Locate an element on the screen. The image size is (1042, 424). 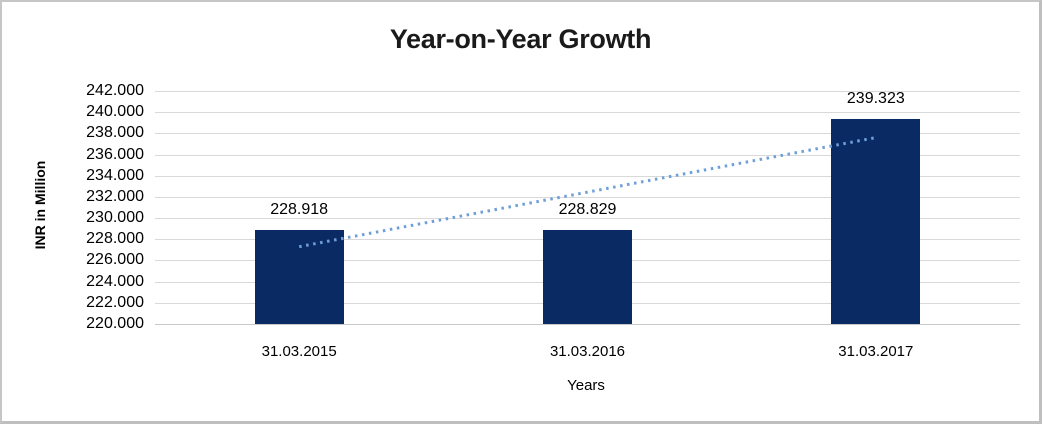
x-axis-title: Years is located at coordinates (586, 385).